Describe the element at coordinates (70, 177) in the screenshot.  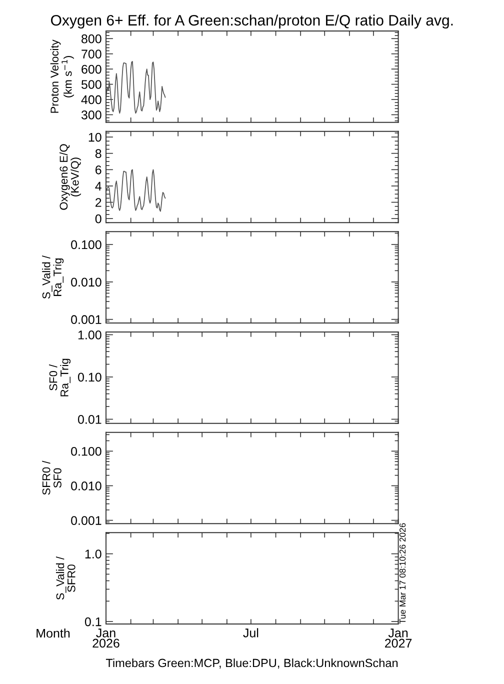
I see `y-axis-title: Oxygen6 E/Q (KeV/Q)` at that location.